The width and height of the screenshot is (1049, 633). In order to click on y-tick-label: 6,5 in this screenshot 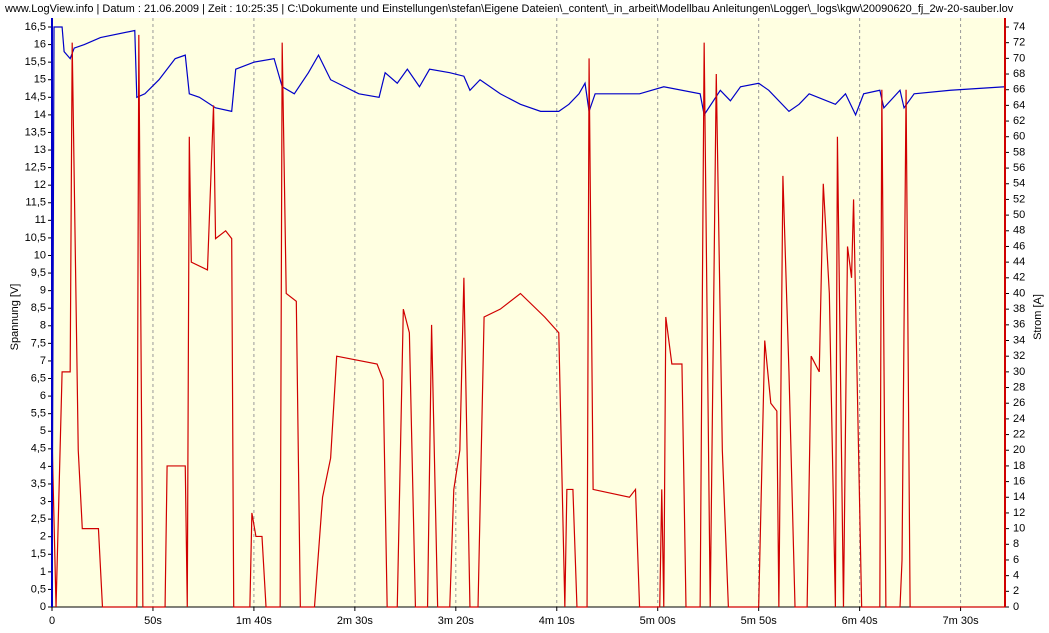, I will do `click(38, 378)`.